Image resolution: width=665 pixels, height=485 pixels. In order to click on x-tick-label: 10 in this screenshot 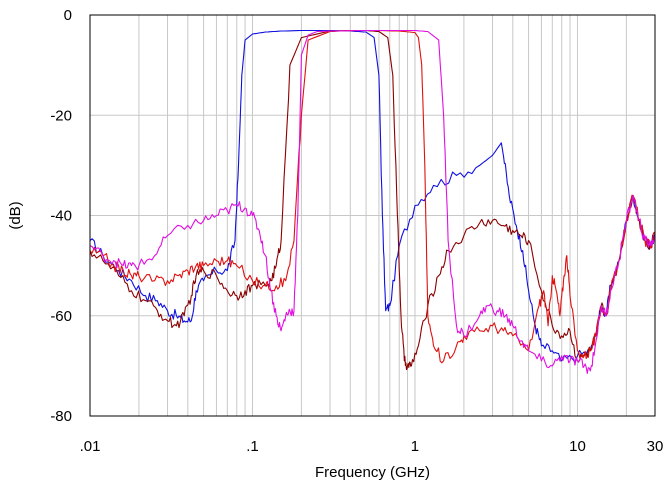, I will do `click(577, 446)`.